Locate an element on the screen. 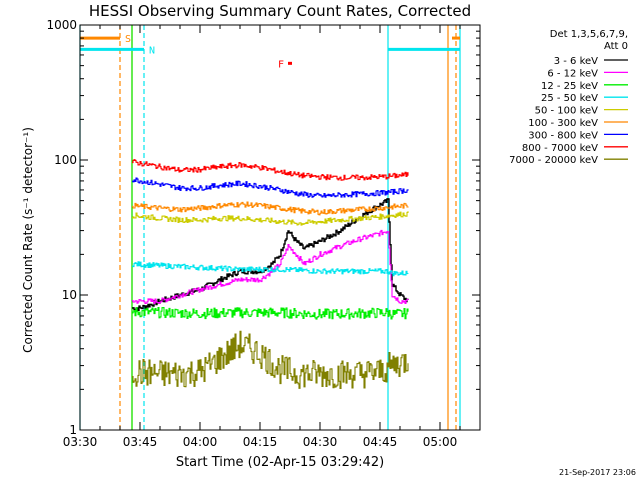  flag-layer: S N F is located at coordinates (270, 52).